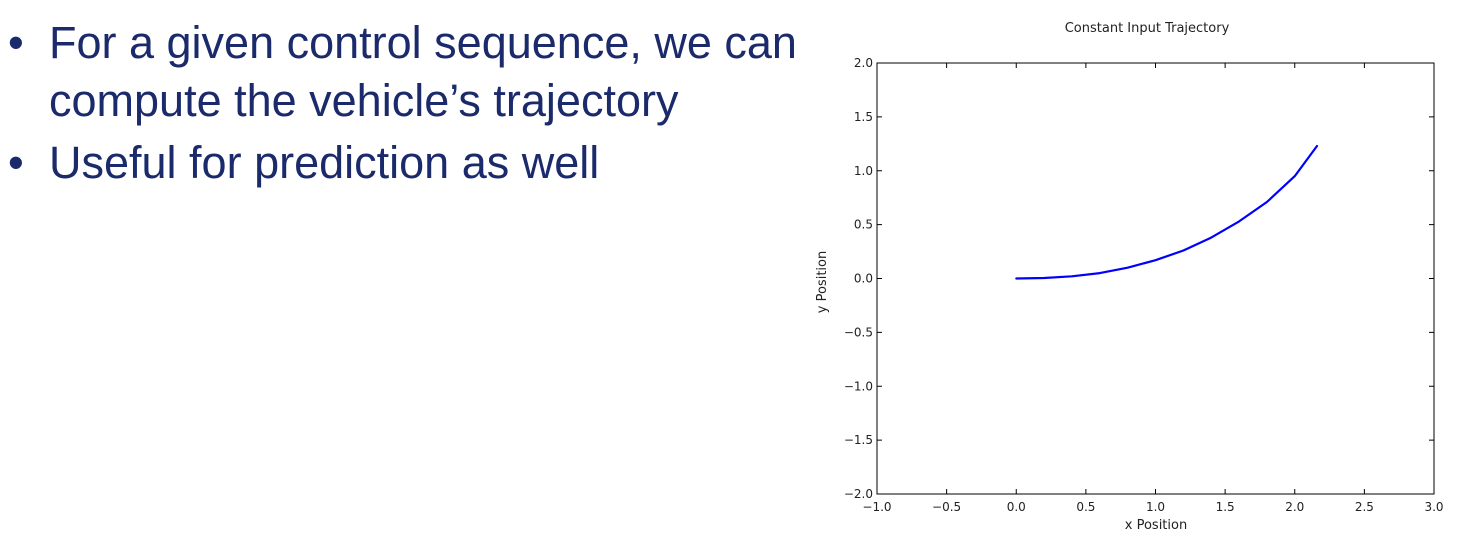 This screenshot has height=545, width=1462. Describe the element at coordinates (1167, 212) in the screenshot. I see `trajectory-line` at that location.